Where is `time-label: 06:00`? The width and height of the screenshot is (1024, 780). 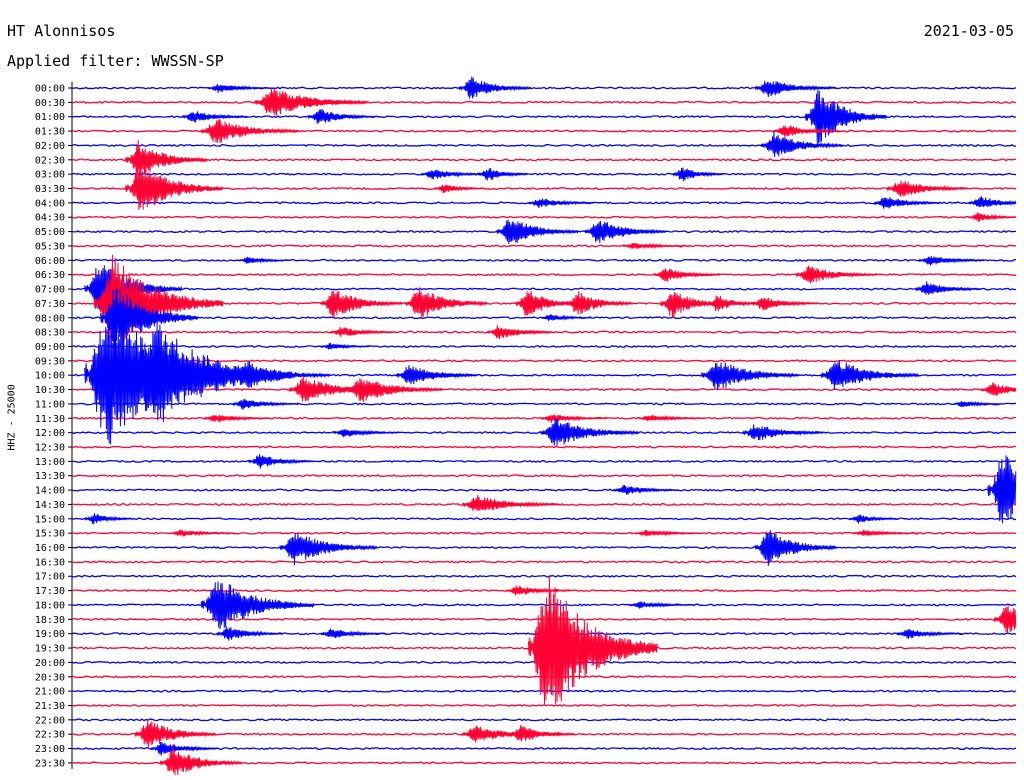
time-label: 06:00 is located at coordinates (50, 261).